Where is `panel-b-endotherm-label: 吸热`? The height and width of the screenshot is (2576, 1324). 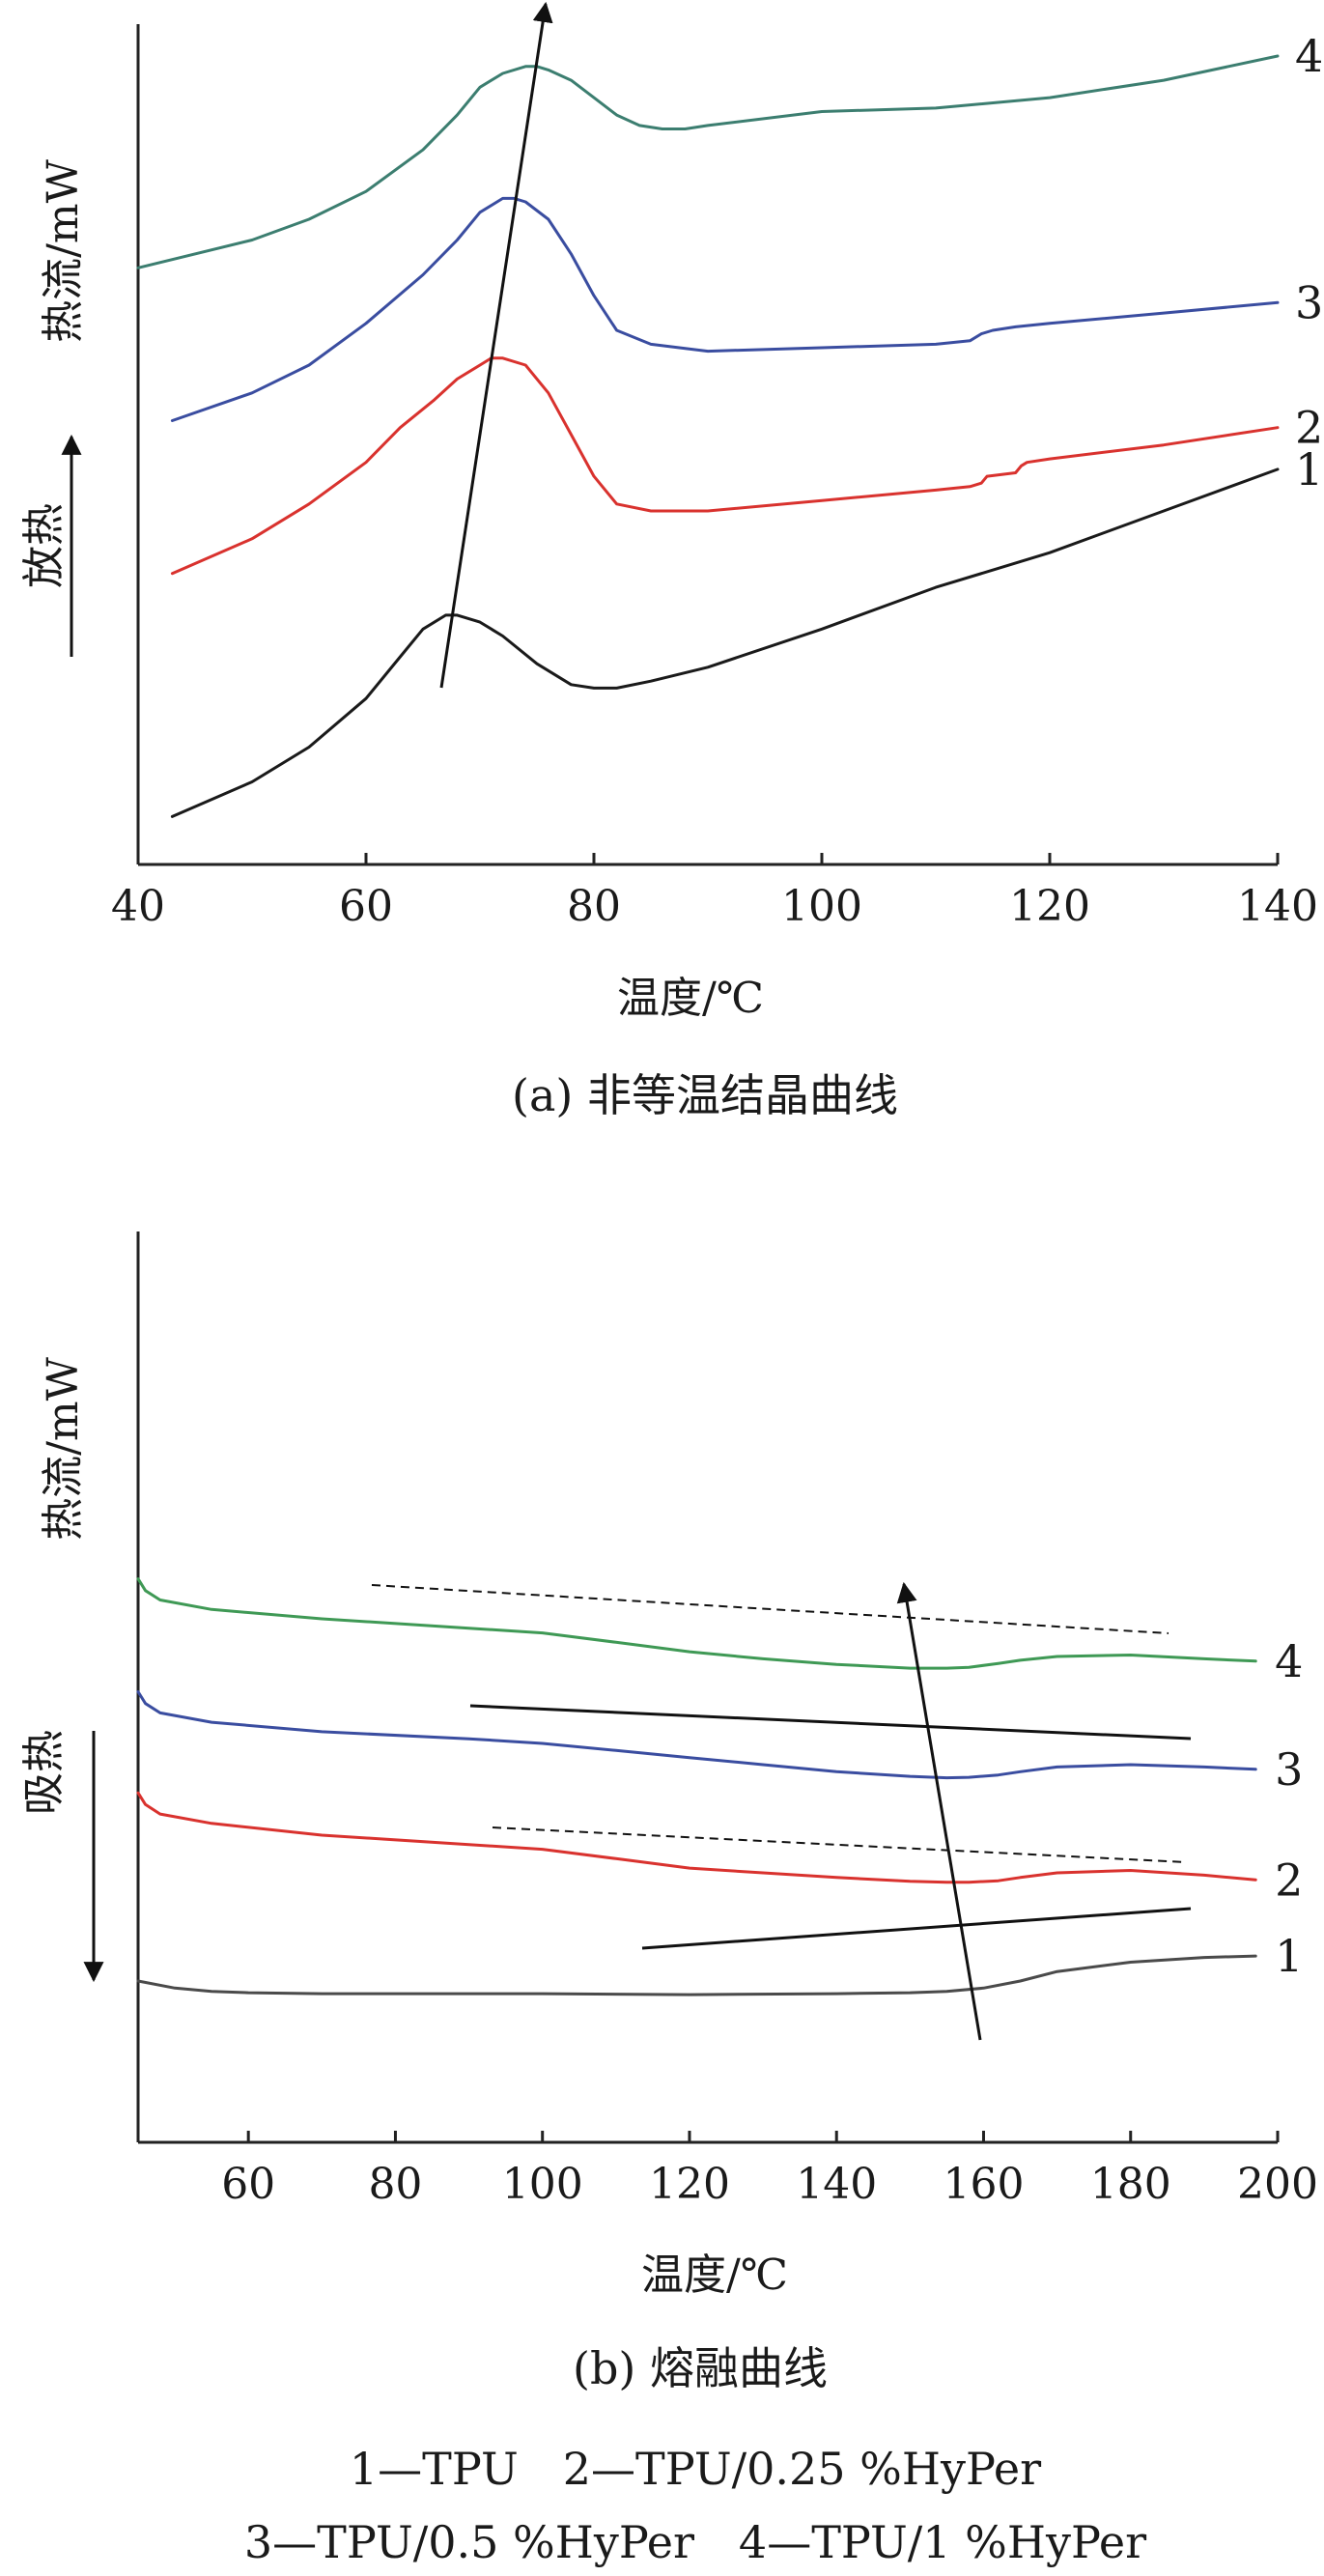 panel-b-endotherm-label: 吸热 is located at coordinates (44, 1772).